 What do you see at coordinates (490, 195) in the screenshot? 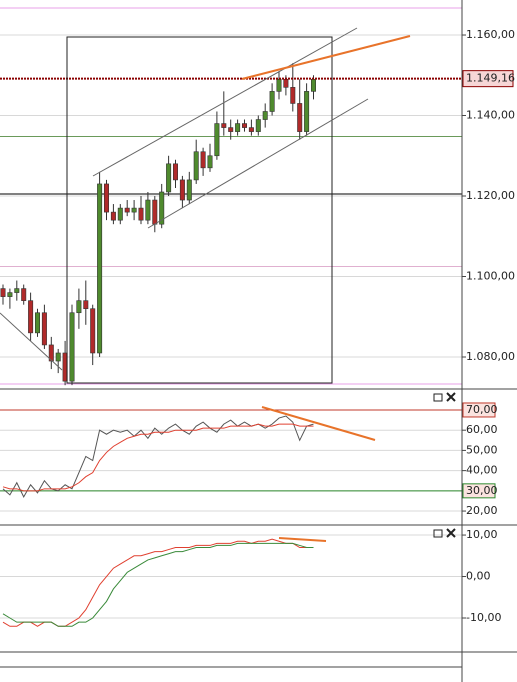
I see `y-tick-label: 1.120,00` at bounding box center [490, 195].